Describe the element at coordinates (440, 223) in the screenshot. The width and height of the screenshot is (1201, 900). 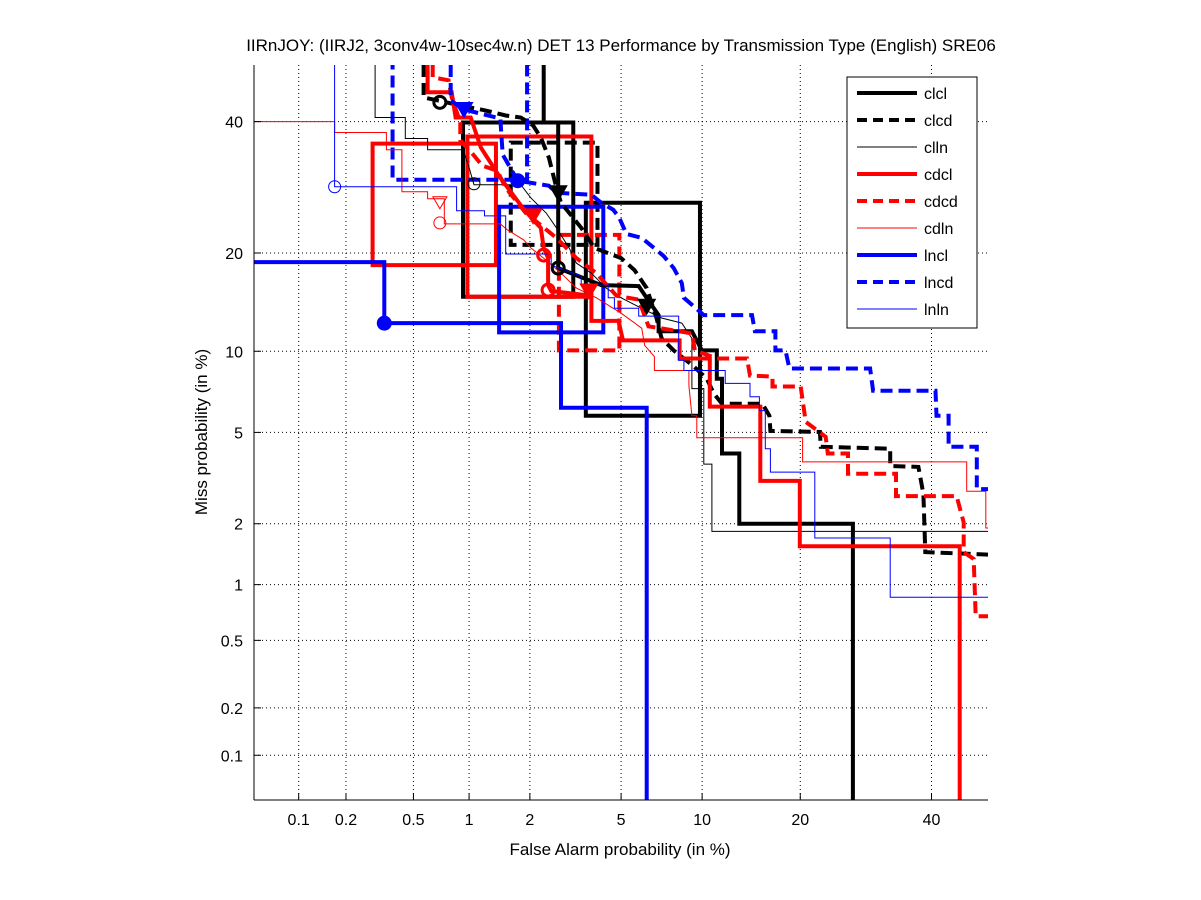
I see `marker-cdln-circle` at that location.